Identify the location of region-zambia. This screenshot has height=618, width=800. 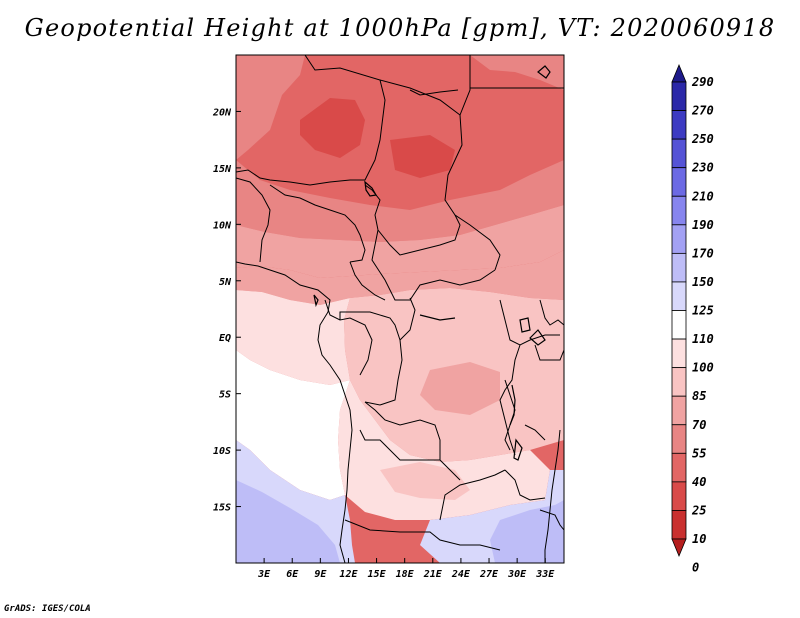
(425, 481).